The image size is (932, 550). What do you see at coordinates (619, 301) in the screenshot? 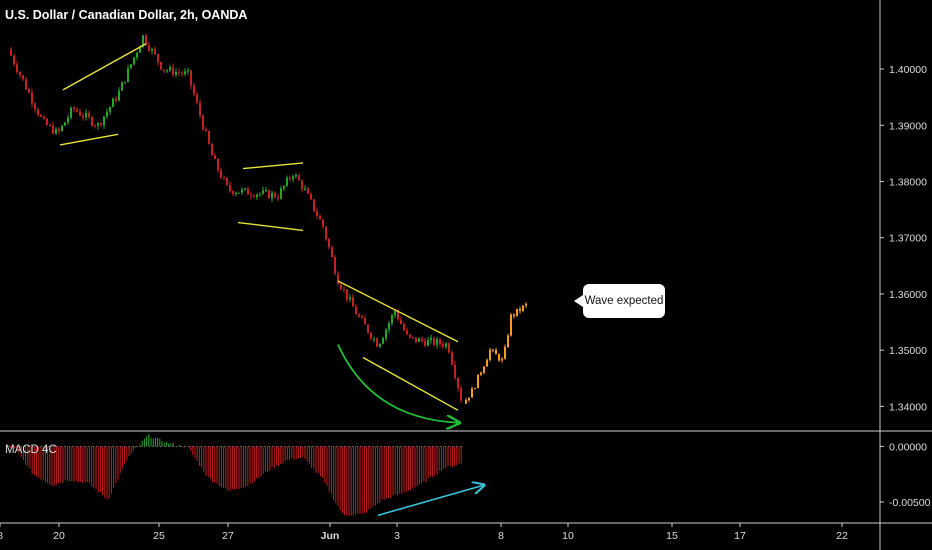
I see `wave-expected-callout: Wave expected` at bounding box center [619, 301].